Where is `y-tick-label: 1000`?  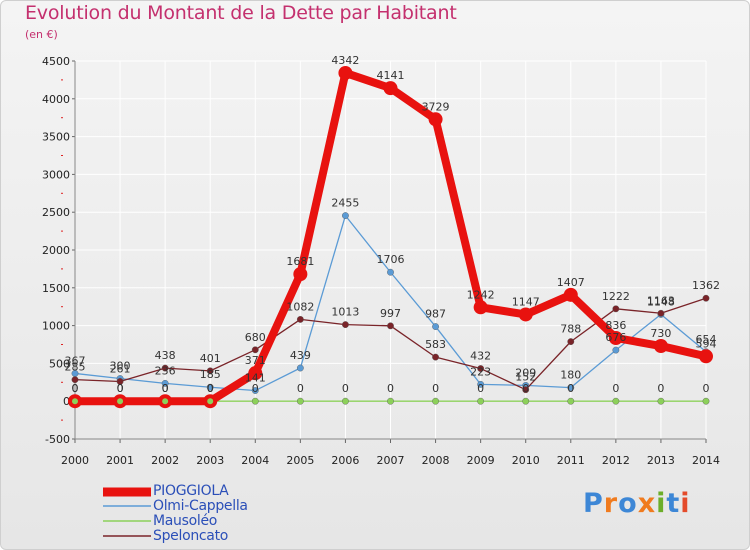
y-tick-label: 1000 is located at coordinates (56, 326).